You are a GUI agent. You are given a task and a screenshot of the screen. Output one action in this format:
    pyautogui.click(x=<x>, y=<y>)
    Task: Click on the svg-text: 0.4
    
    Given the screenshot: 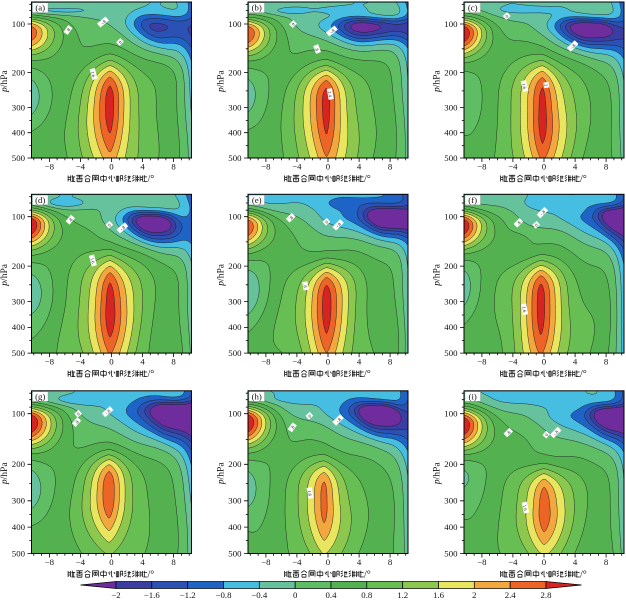 What is the action you would take?
    pyautogui.click(x=332, y=595)
    